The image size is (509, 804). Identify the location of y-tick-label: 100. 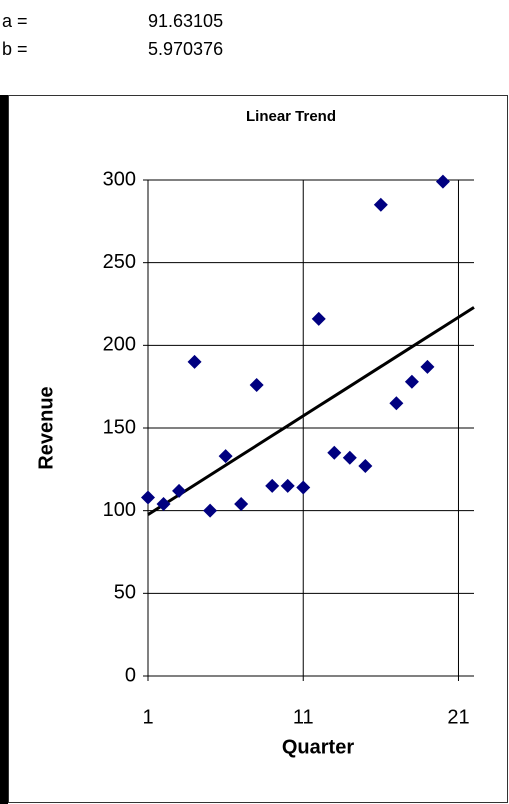
(119, 510).